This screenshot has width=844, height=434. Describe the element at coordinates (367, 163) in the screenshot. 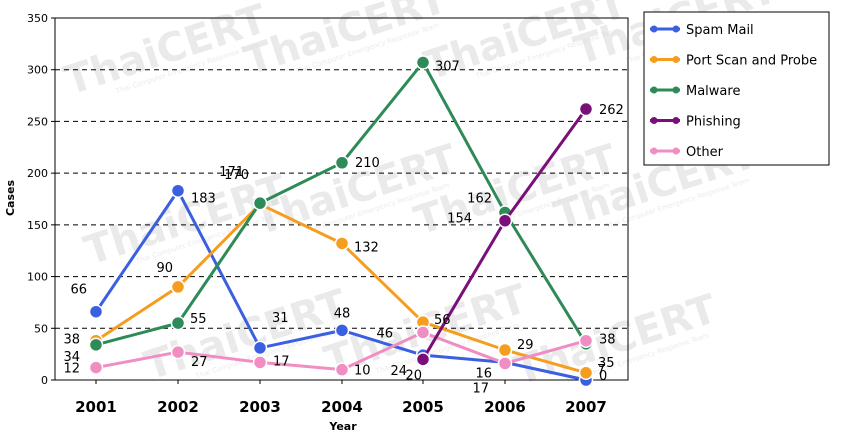

I see `data-label: 210` at that location.